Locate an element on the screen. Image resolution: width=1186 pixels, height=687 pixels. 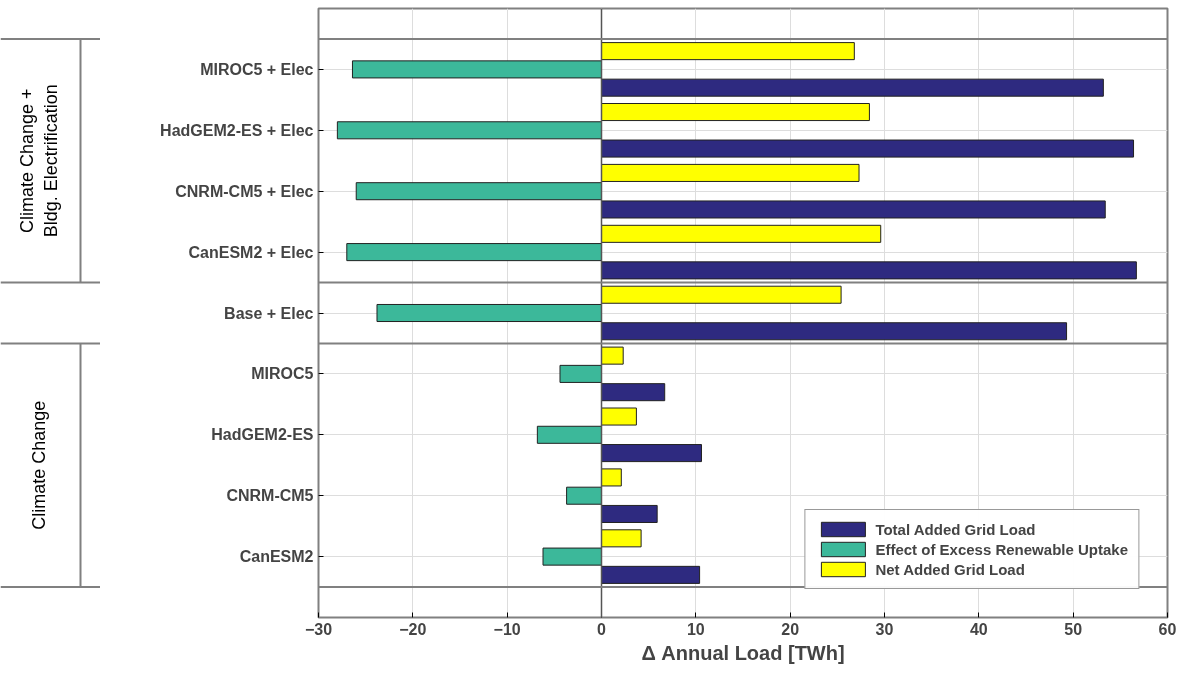
y-tick-label: Base + Elec is located at coordinates (269, 313).